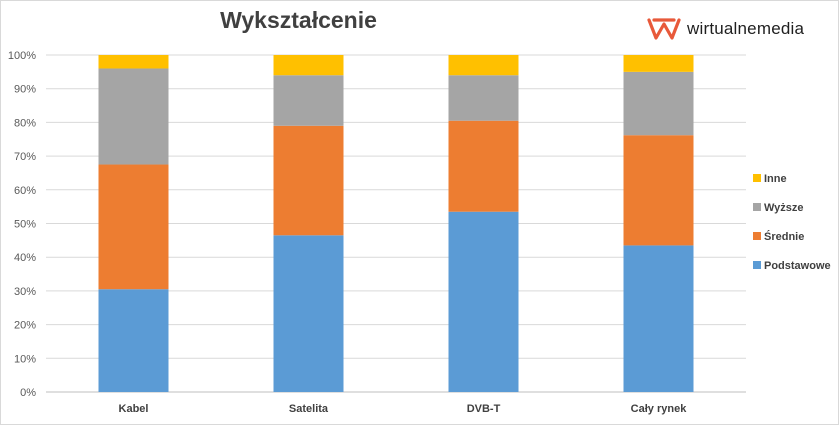 The height and width of the screenshot is (425, 839). What do you see at coordinates (746, 28) in the screenshot?
I see `brand-name: wirtualnemedia` at bounding box center [746, 28].